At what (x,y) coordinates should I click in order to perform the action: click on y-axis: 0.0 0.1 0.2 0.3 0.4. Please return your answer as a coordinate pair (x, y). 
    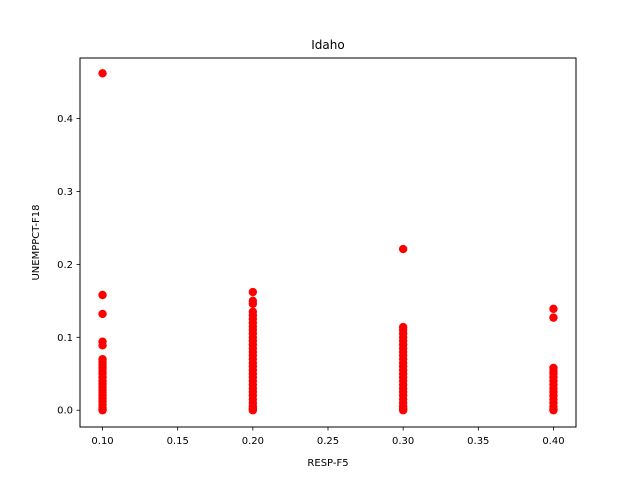
    Looking at the image, I should click on (68, 265).